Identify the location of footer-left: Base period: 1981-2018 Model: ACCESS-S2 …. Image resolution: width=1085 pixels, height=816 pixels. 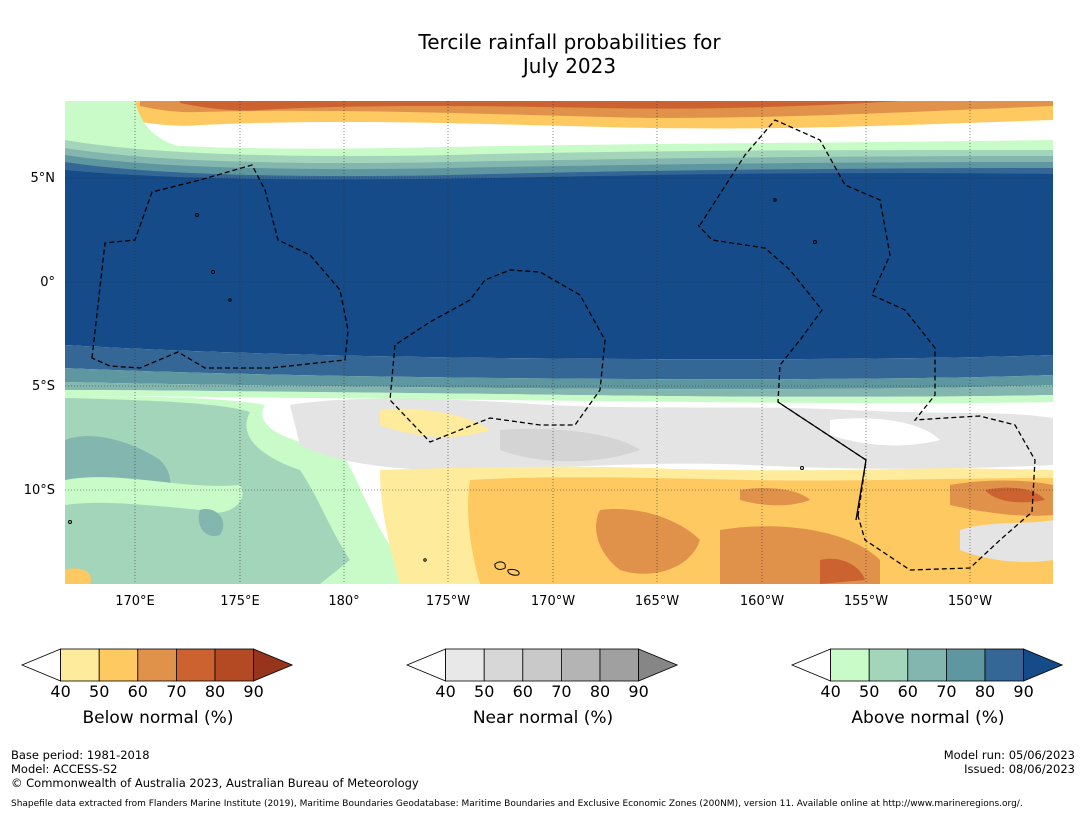
(215, 769).